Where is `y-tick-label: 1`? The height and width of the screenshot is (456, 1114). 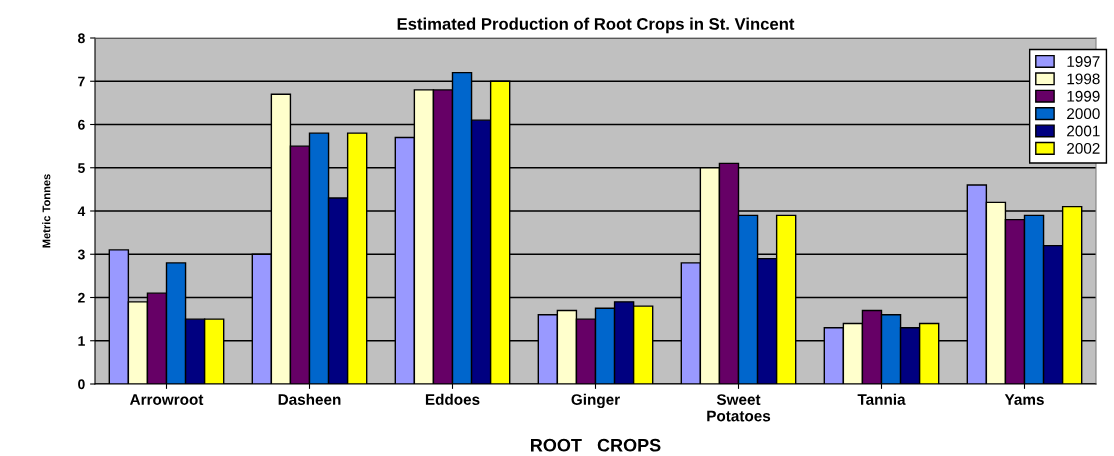
y-tick-label: 1 is located at coordinates (81, 341).